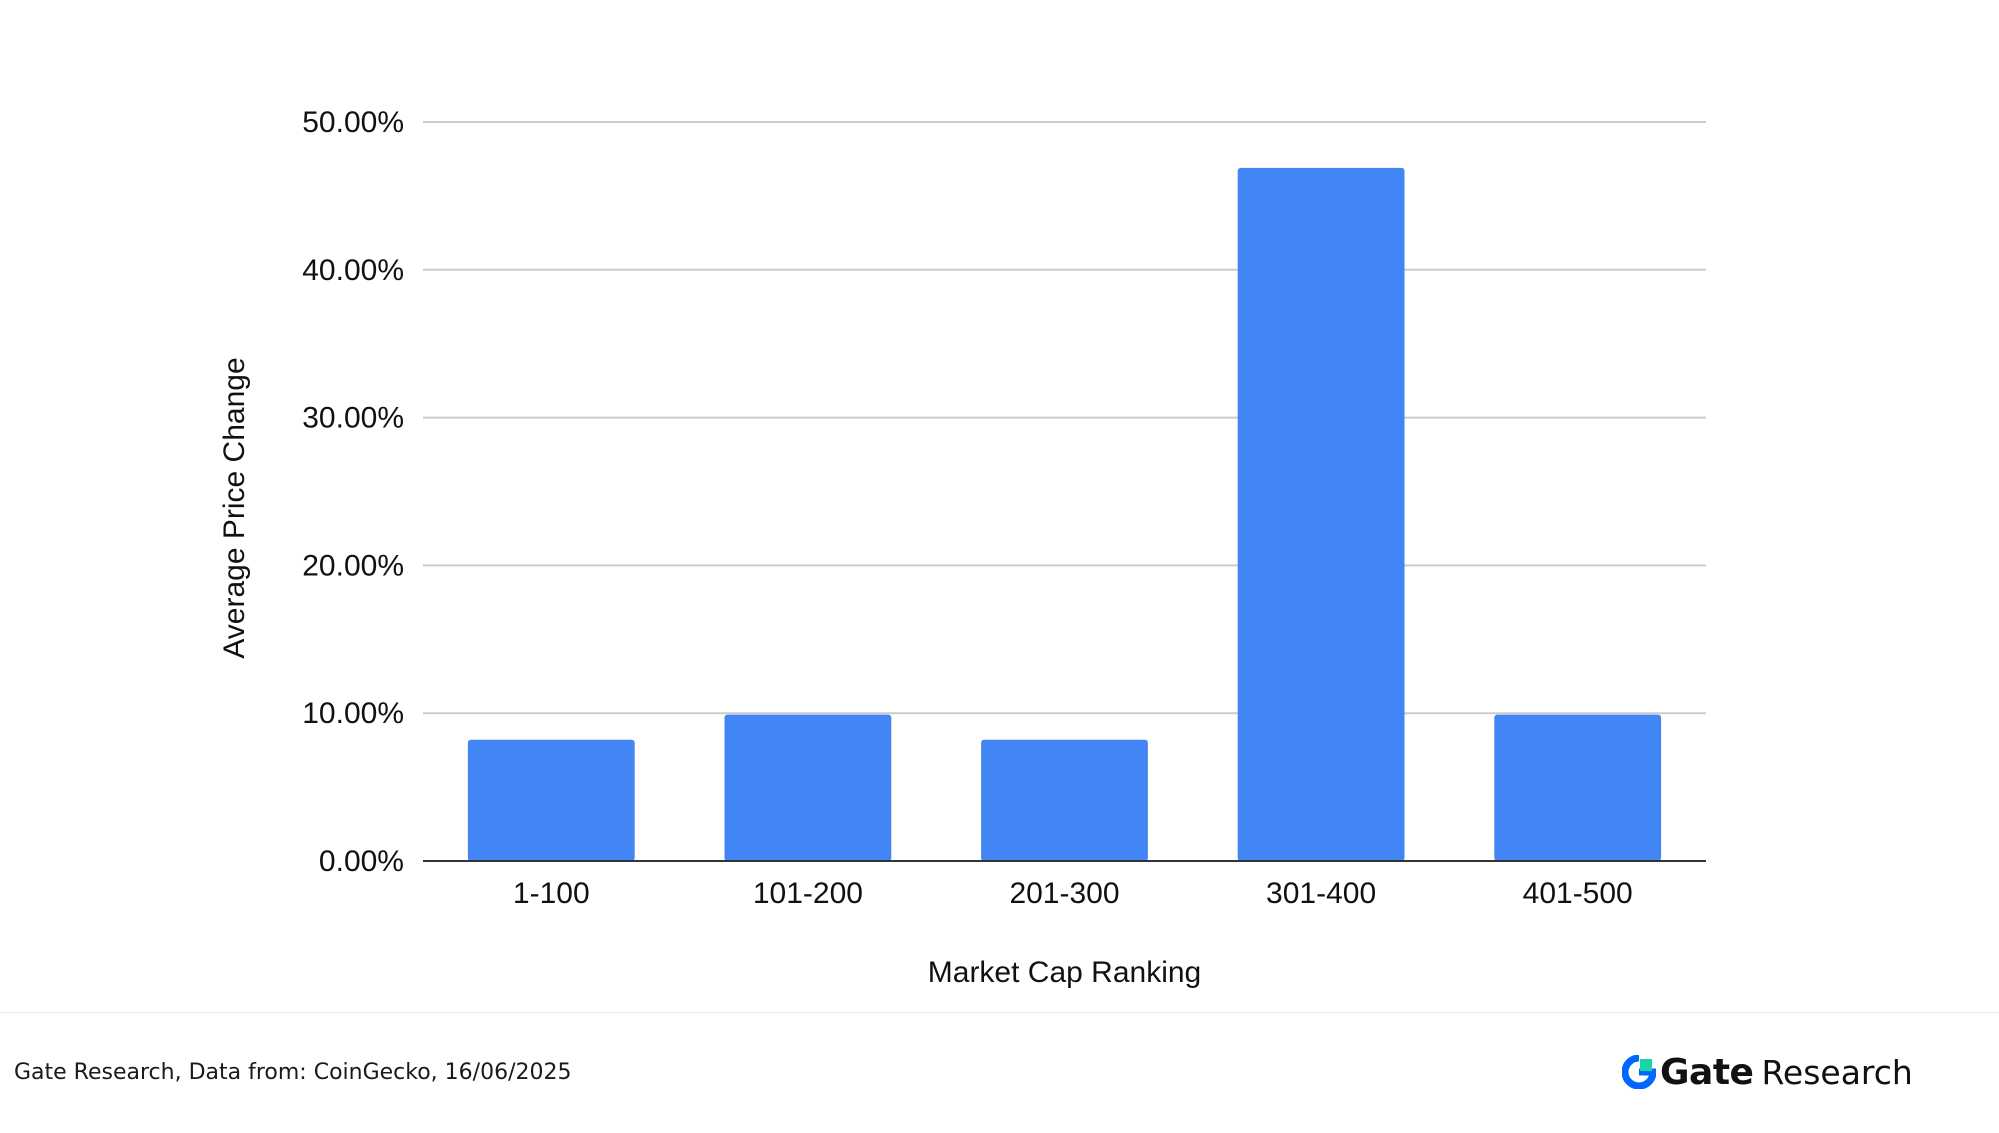 The height and width of the screenshot is (1133, 1999). Describe the element at coordinates (1321, 893) in the screenshot. I see `x-tick-label: 301-400` at that location.